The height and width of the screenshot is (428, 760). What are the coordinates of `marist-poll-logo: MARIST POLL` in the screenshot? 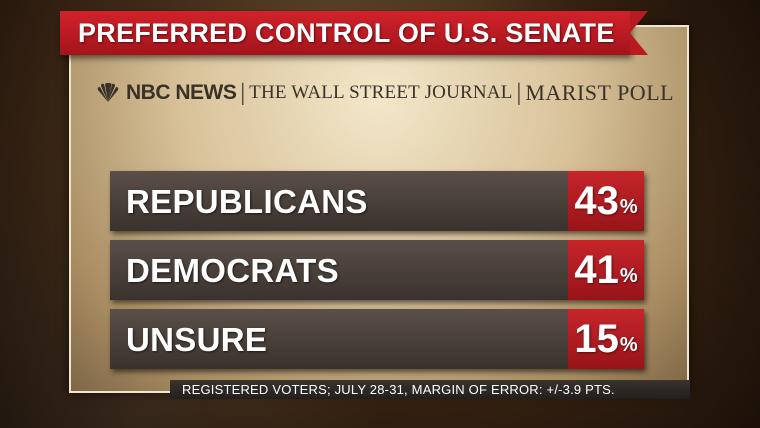 It's located at (600, 92).